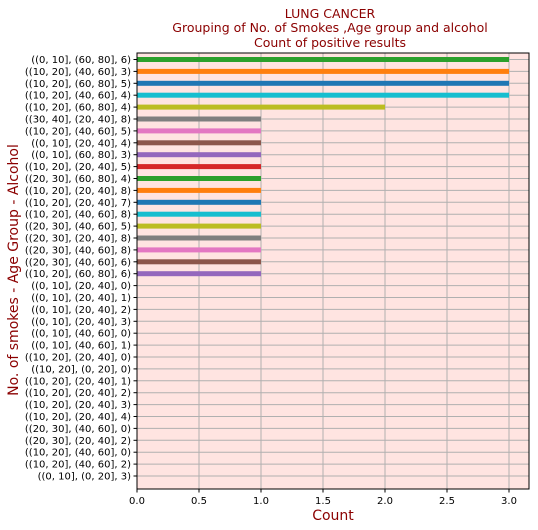 The width and height of the screenshot is (538, 530). What do you see at coordinates (78, 203) in the screenshot?
I see `y-tick-label: ((10, 20], (20, 40], 7)` at bounding box center [78, 203].